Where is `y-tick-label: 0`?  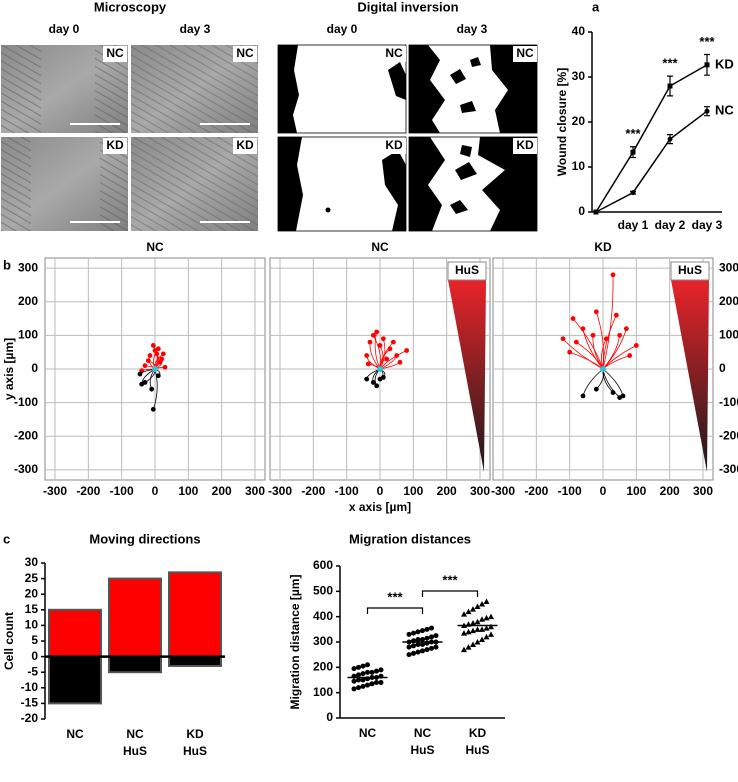
y-tick-label: 0 is located at coordinates (329, 717).